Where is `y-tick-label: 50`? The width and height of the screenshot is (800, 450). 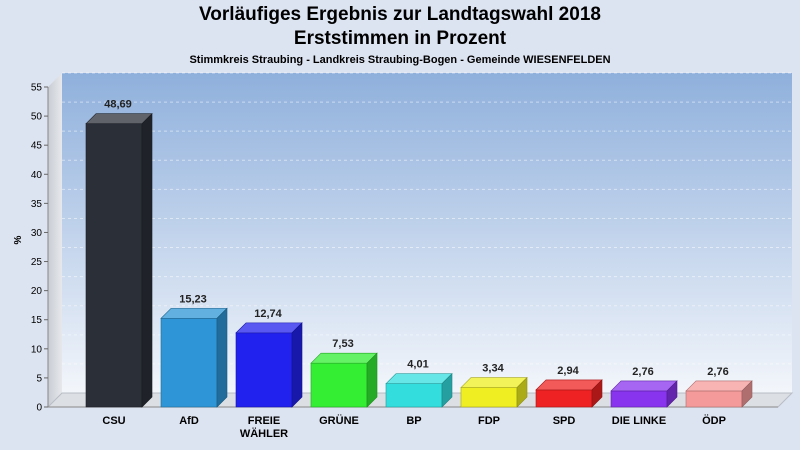 y-tick-label: 50 is located at coordinates (37, 117).